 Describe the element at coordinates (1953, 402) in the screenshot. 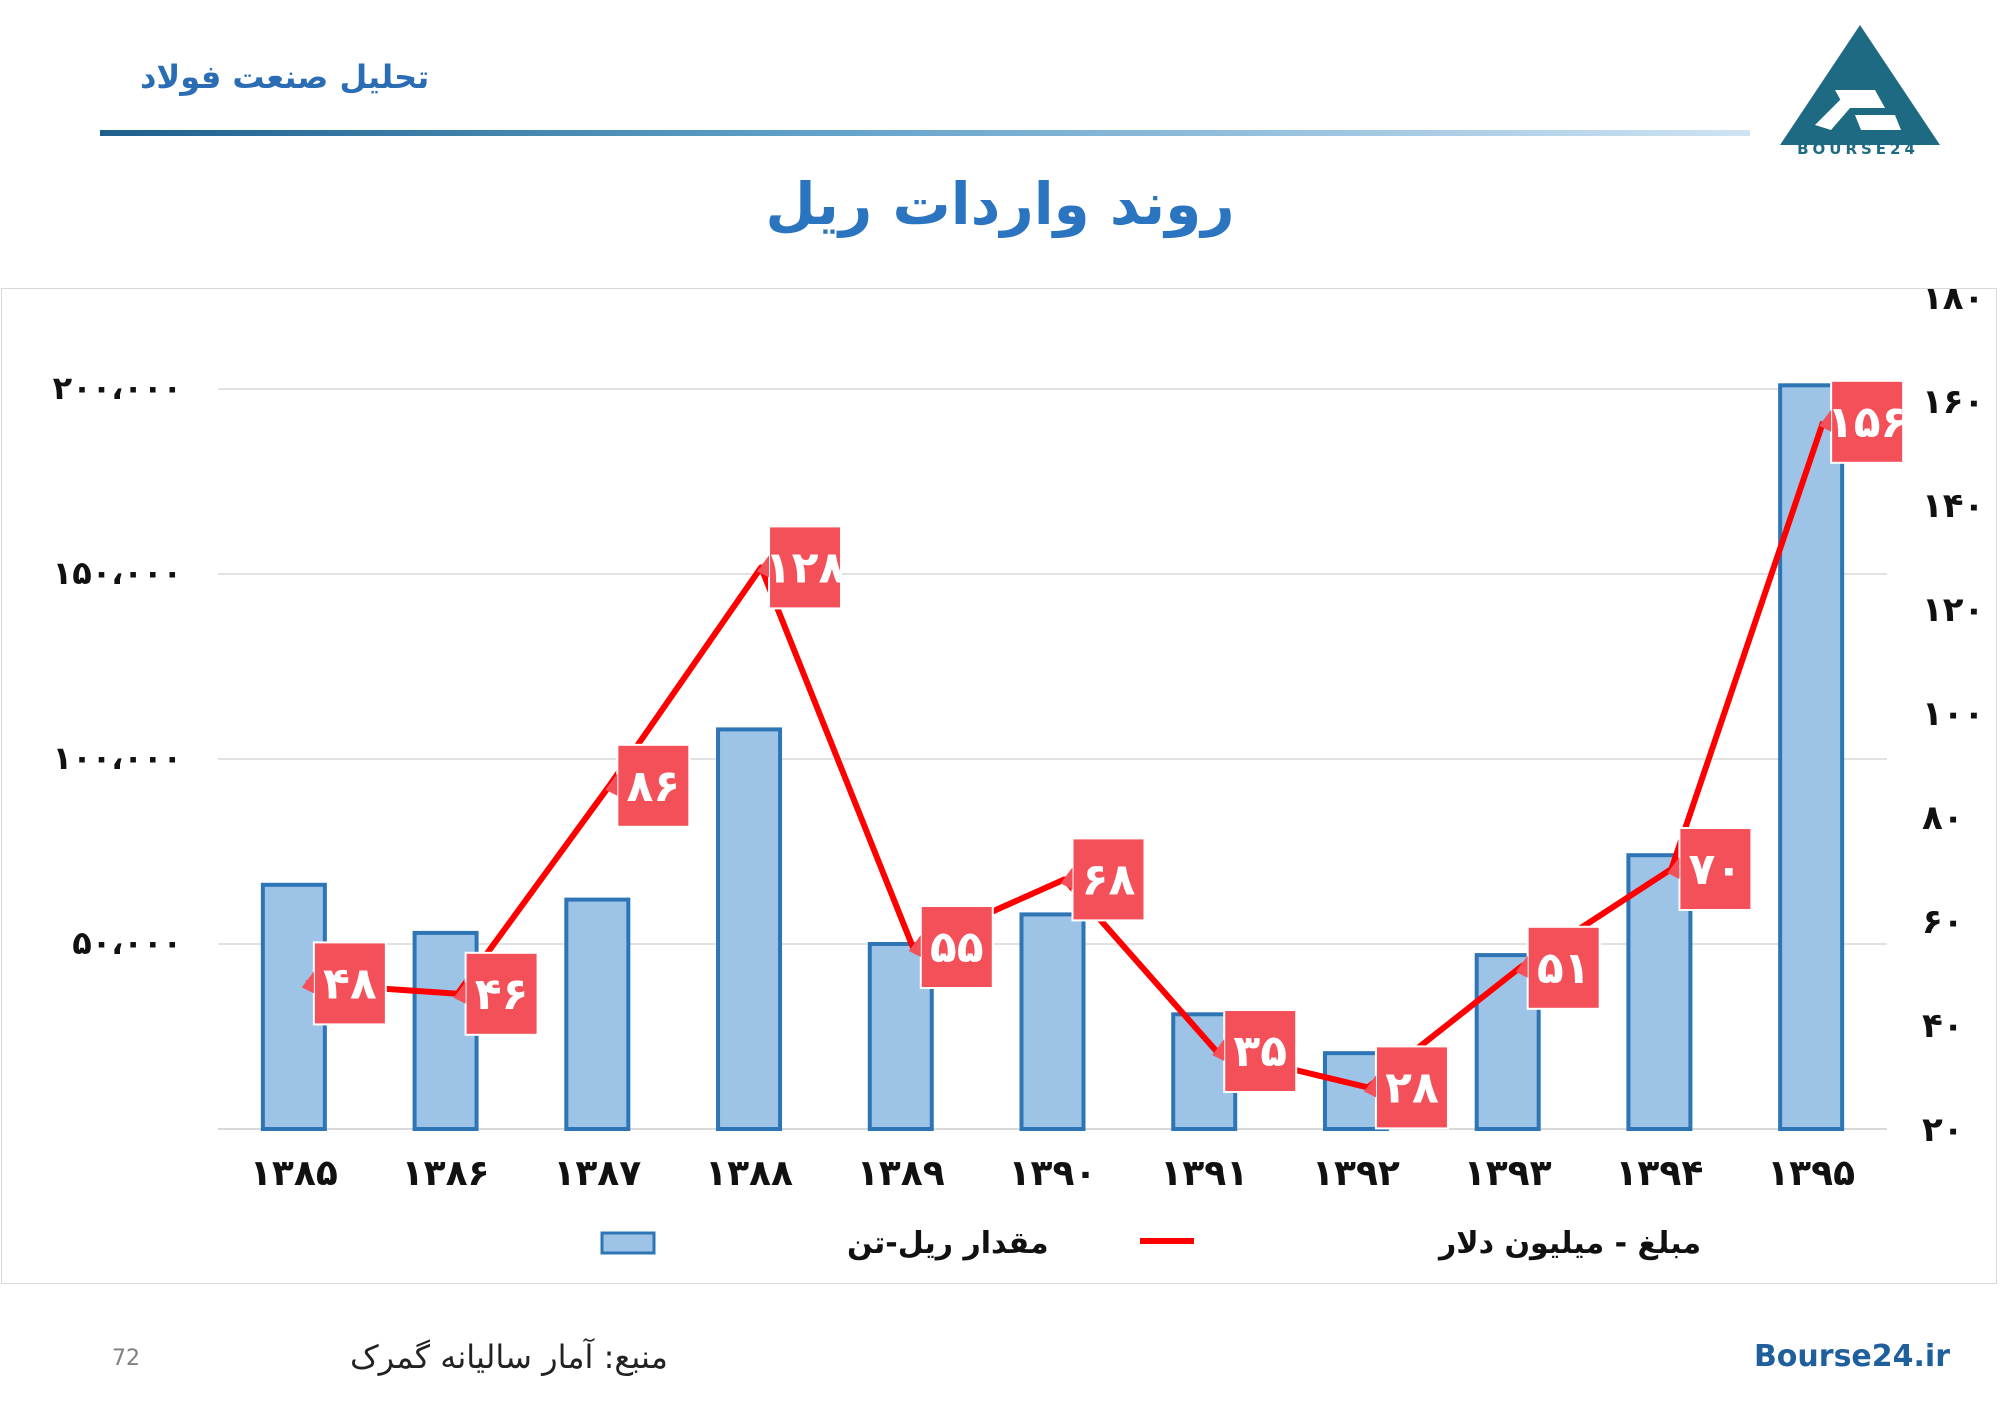

I see `y-right-tick-label: ۱۶۰` at that location.